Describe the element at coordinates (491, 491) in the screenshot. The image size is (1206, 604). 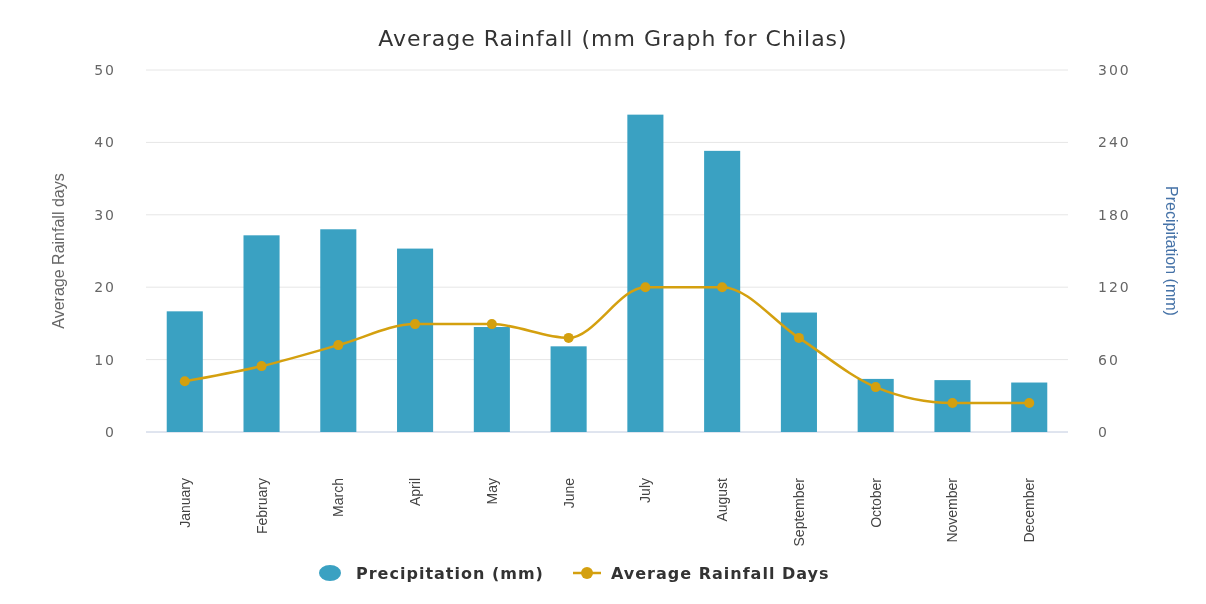
I see `x-tick-label: May` at that location.